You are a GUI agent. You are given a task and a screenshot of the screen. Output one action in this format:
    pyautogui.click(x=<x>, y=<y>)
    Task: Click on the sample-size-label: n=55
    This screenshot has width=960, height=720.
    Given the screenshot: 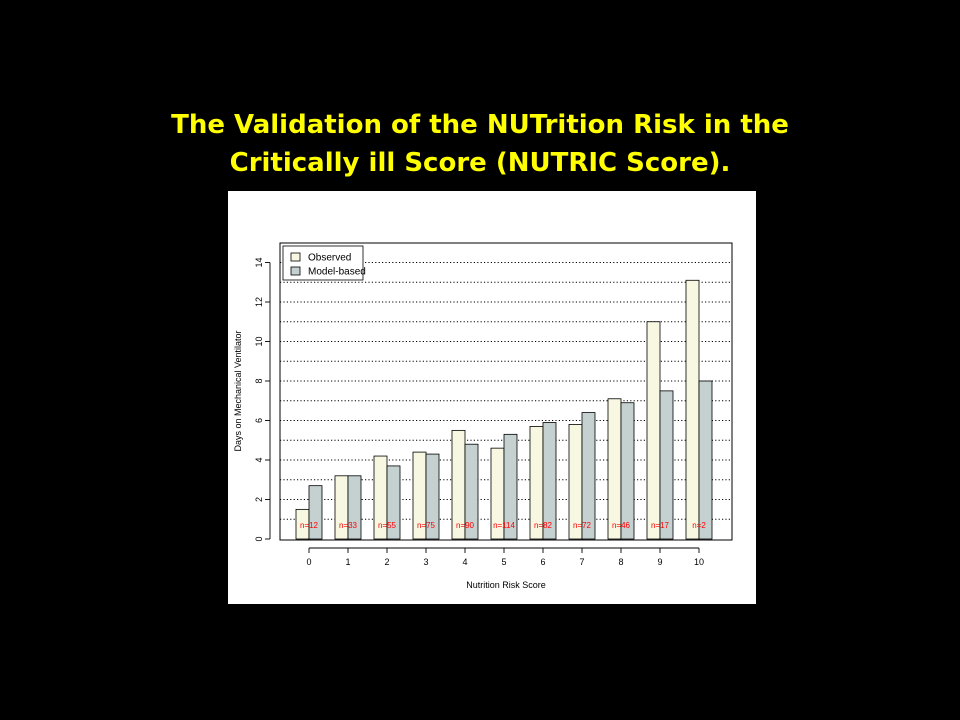 What is the action you would take?
    pyautogui.click(x=387, y=525)
    